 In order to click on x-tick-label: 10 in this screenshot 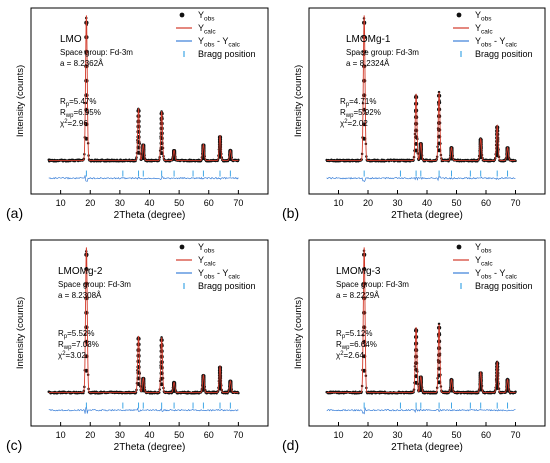, I will do `click(338, 203)`.